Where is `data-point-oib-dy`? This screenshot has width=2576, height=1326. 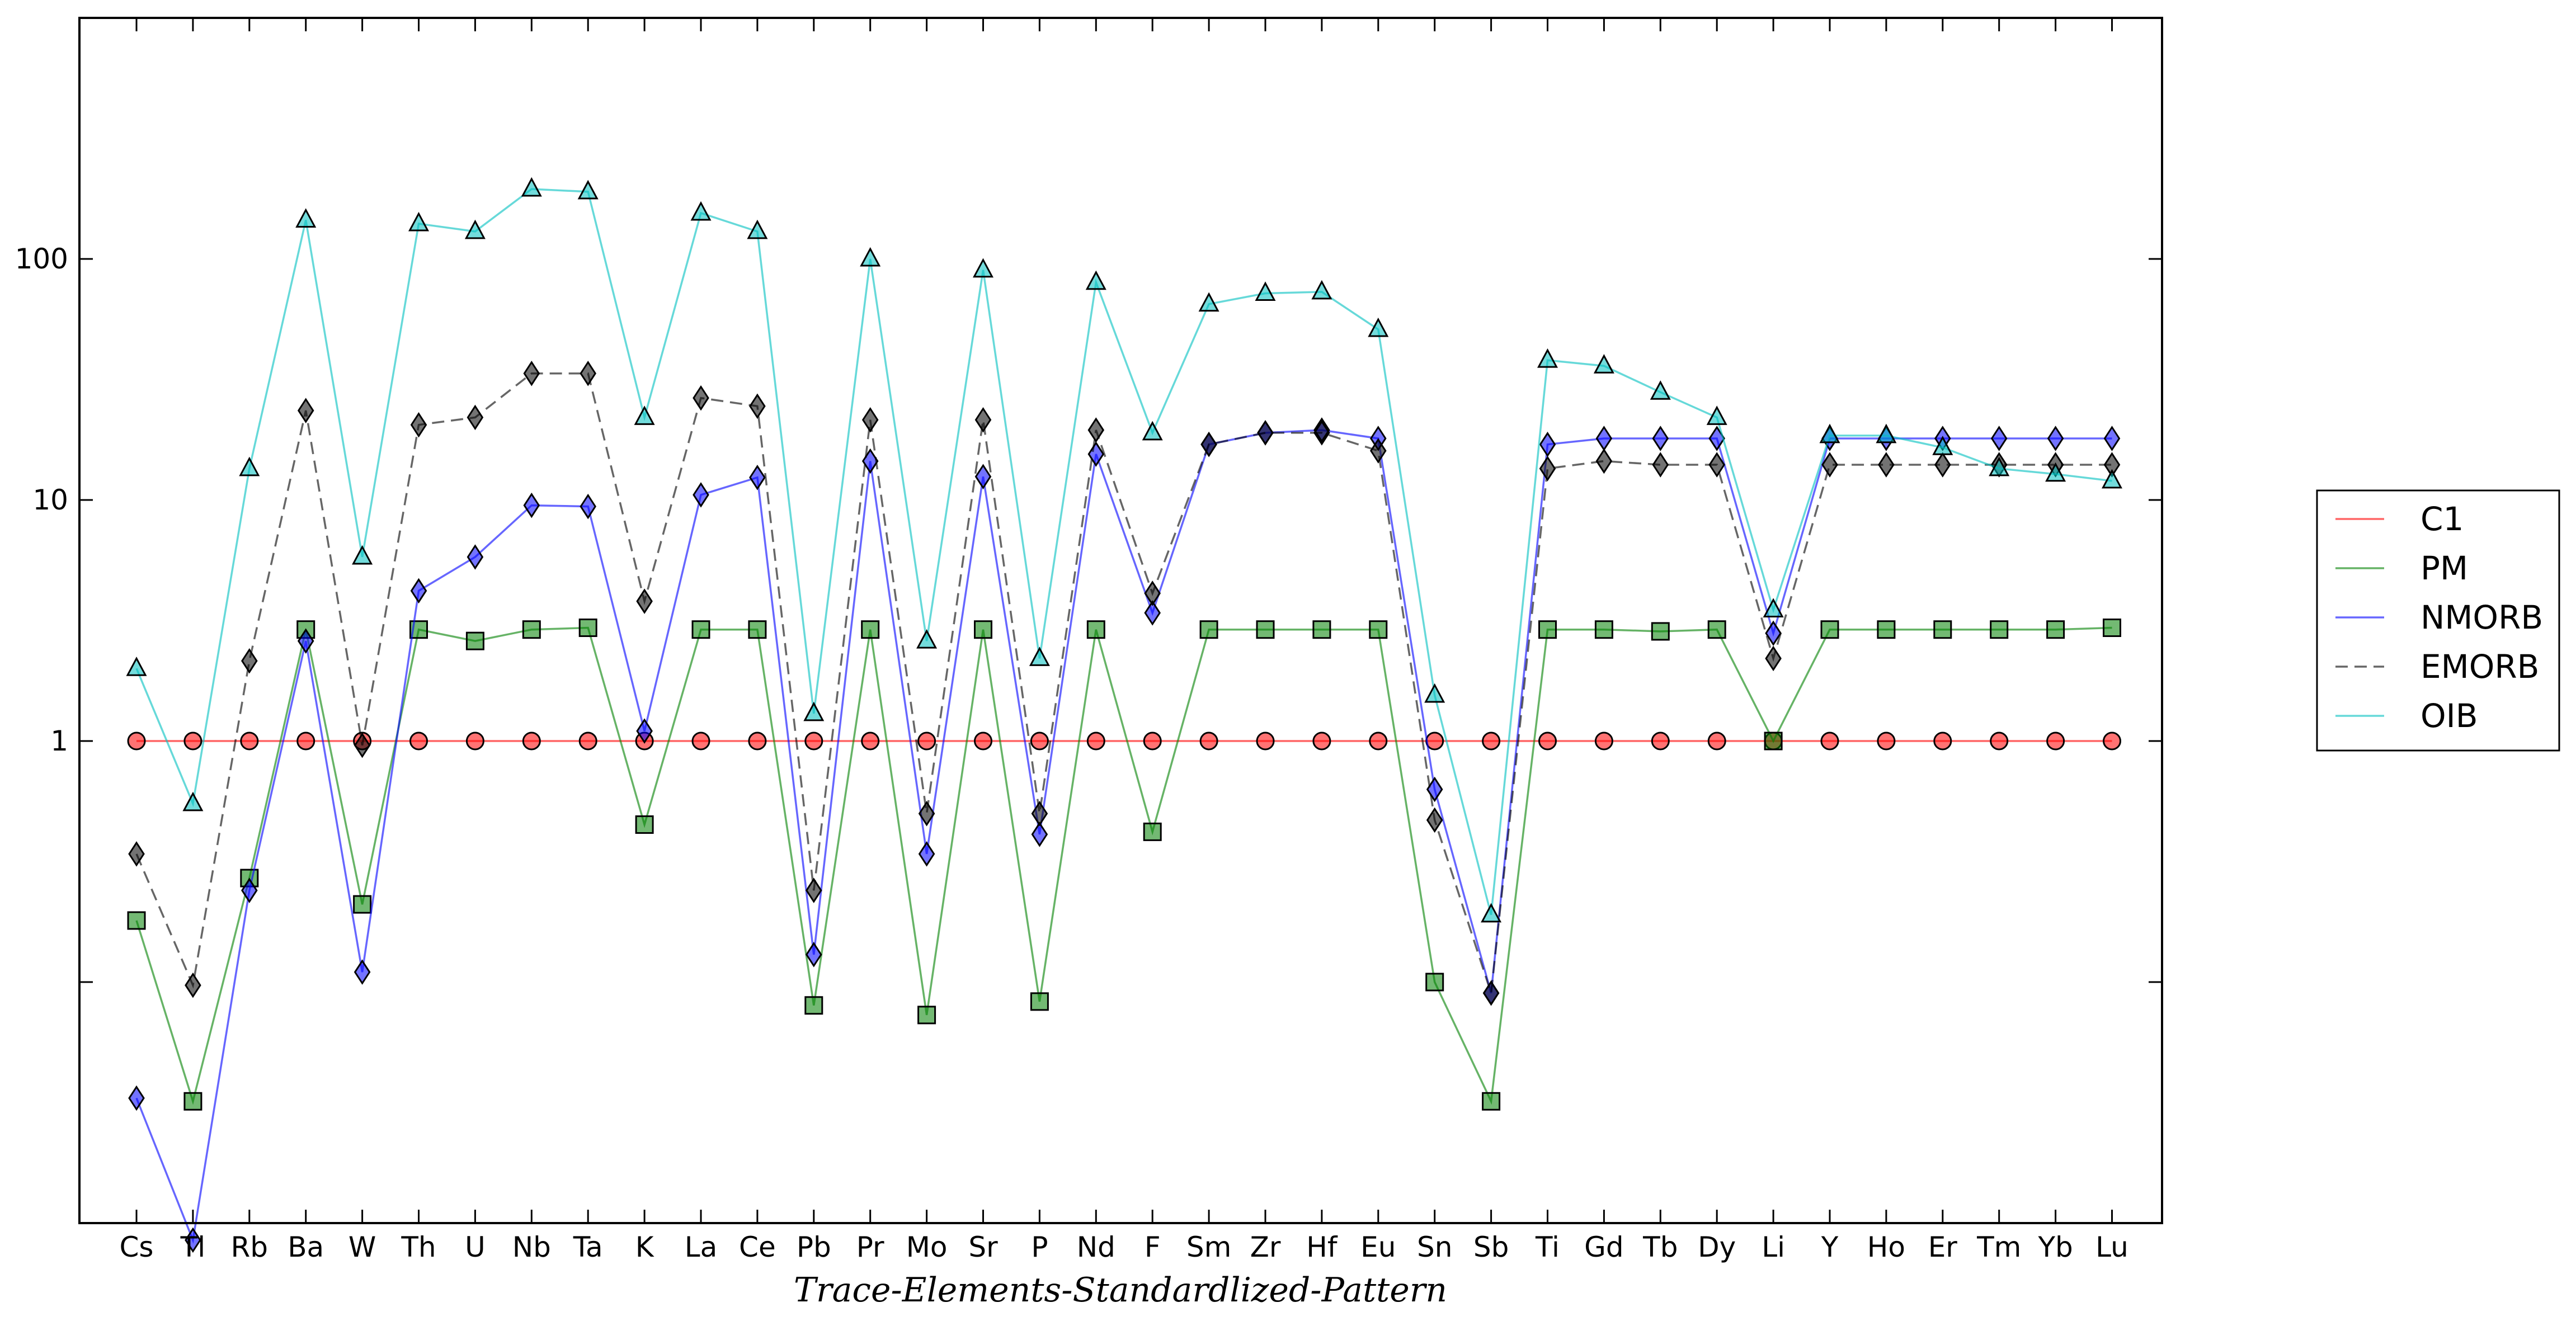
data-point-oib-dy is located at coordinates (1716, 415).